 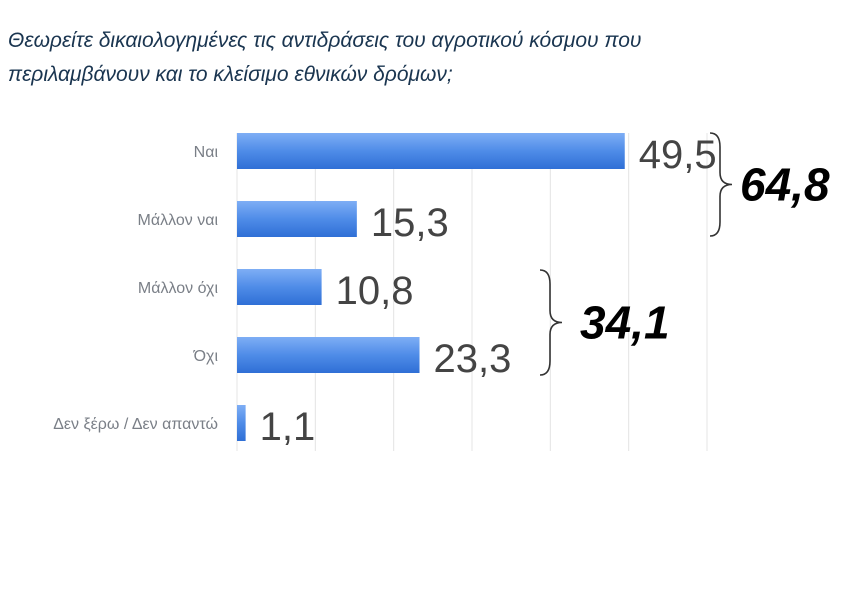 I want to click on group-total-label: 34,1, so click(x=625, y=323).